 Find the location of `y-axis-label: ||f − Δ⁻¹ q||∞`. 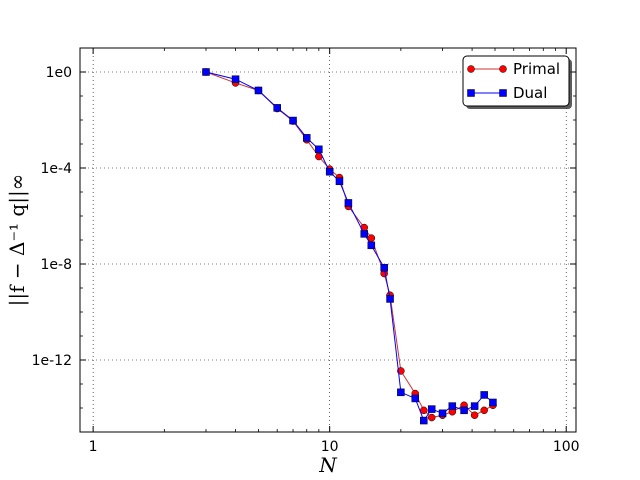

y-axis-label: ||f − Δ⁻¹ q||∞ is located at coordinates (17, 240).